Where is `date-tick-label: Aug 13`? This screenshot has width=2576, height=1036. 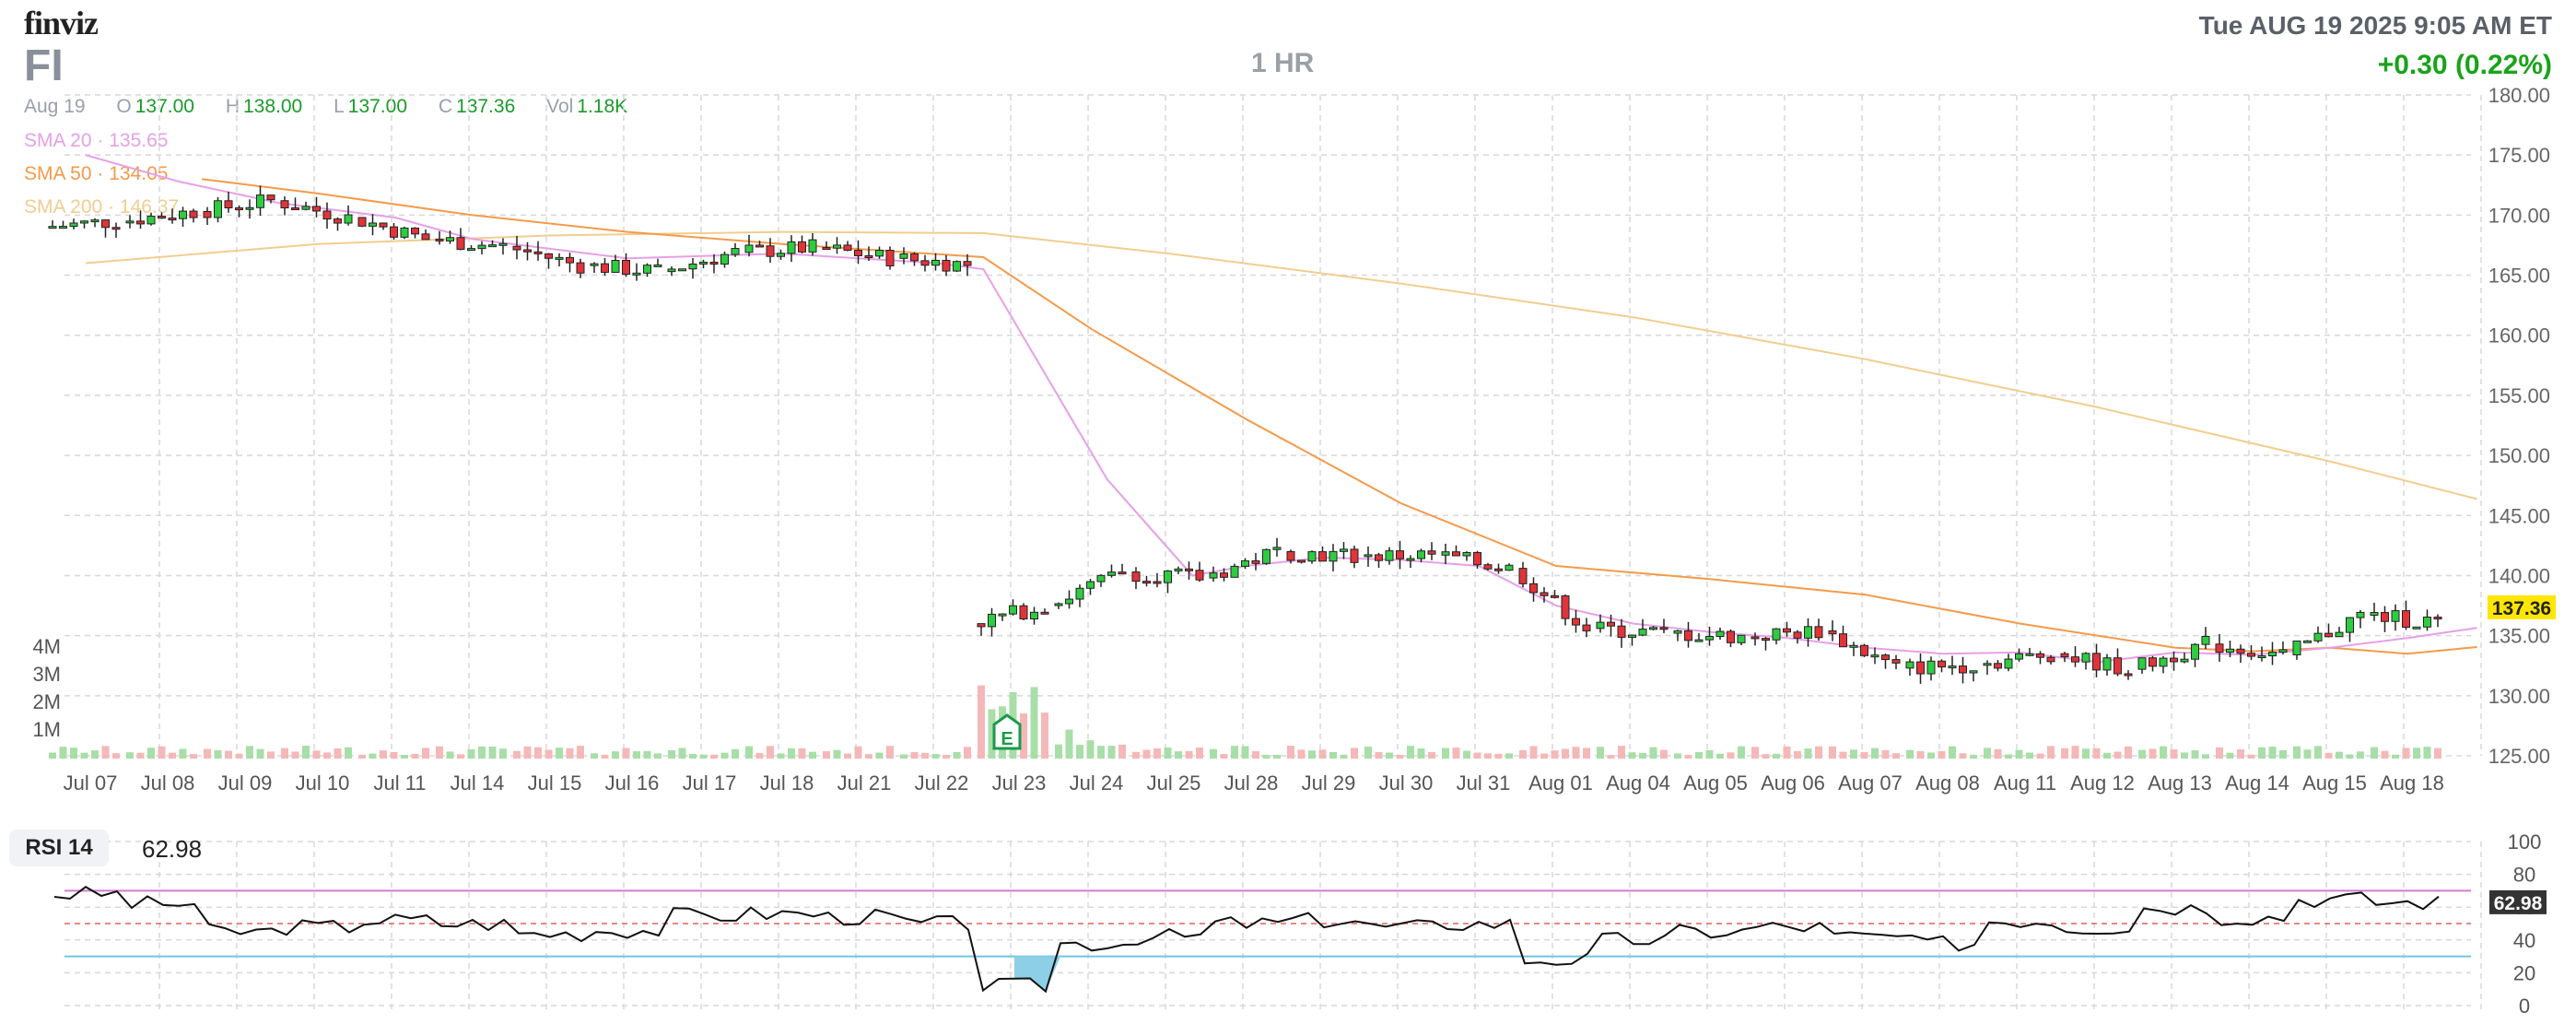 date-tick-label: Aug 13 is located at coordinates (2180, 783).